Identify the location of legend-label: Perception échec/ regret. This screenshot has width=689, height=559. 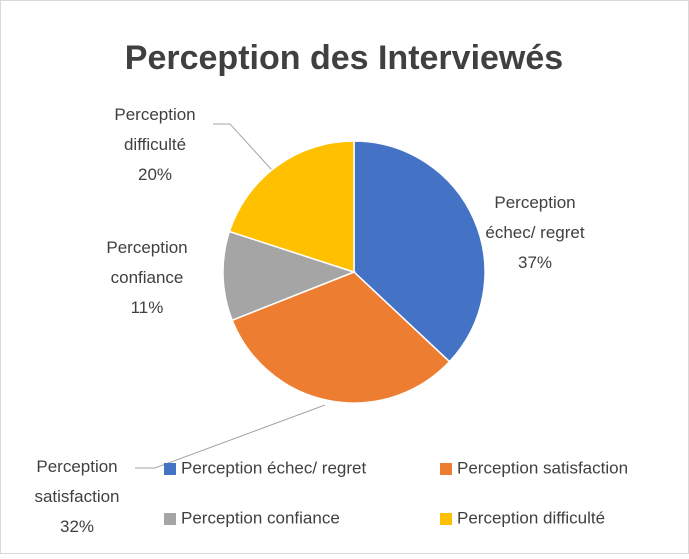
(273, 467).